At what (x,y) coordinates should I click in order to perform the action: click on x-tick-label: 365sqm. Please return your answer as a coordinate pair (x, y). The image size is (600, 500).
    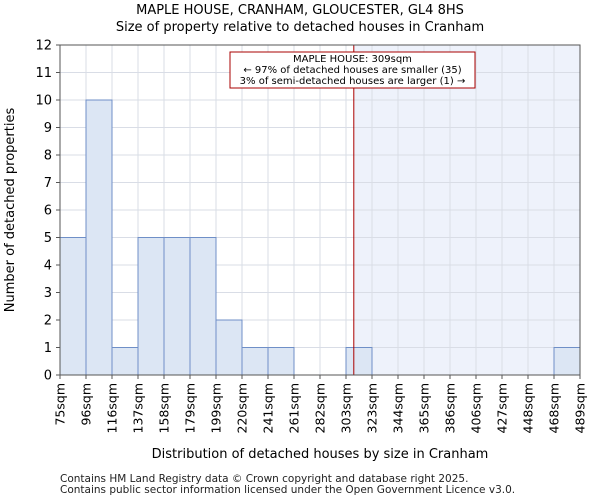
    Looking at the image, I should click on (424, 408).